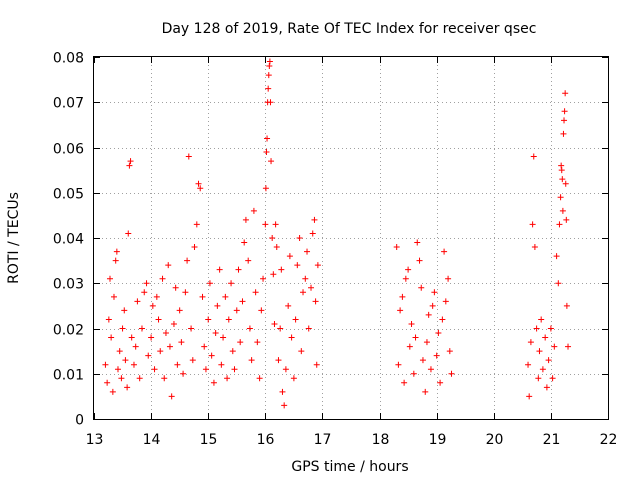 The width and height of the screenshot is (640, 480). What do you see at coordinates (68, 104) in the screenshot?
I see `y-tick-label: 0.07` at bounding box center [68, 104].